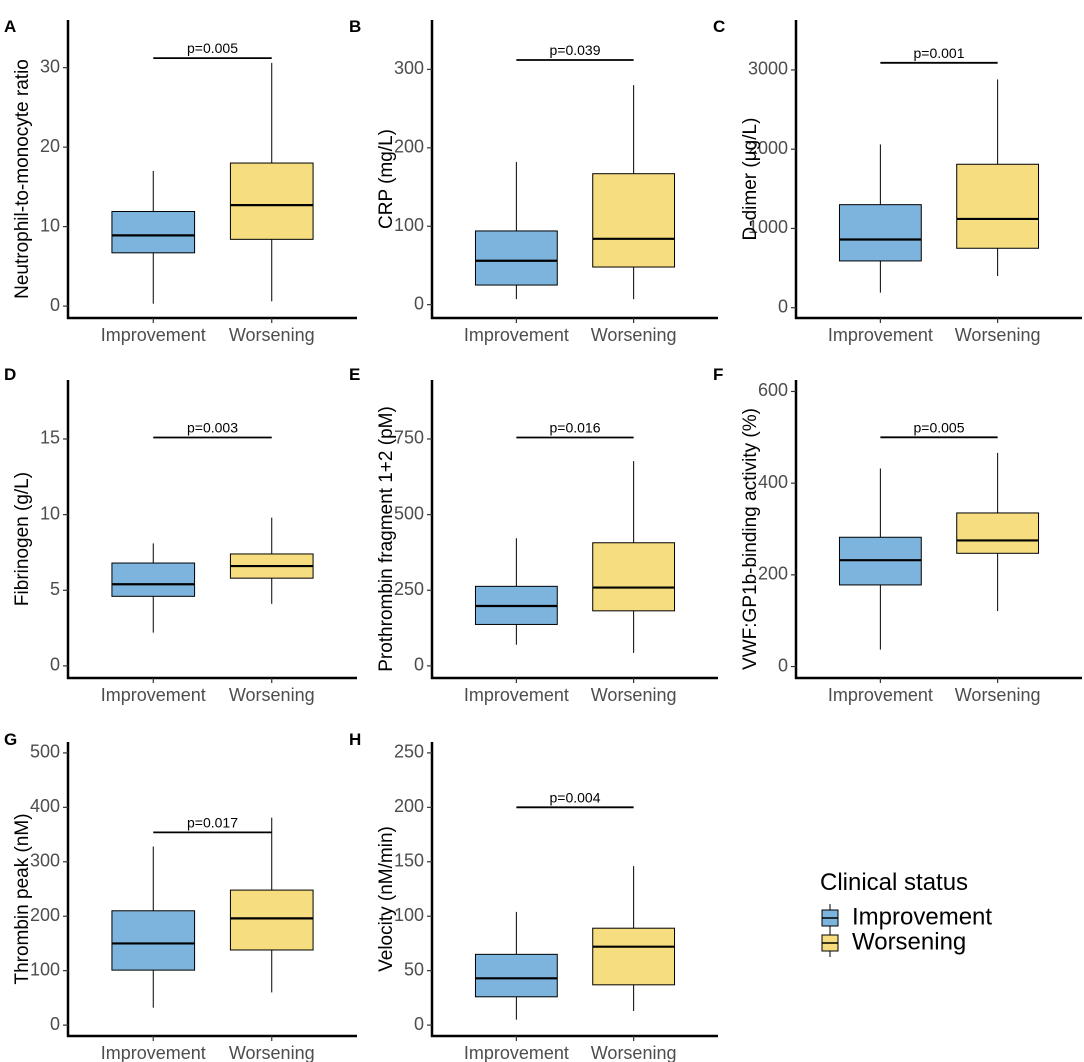  Describe the element at coordinates (22, 179) in the screenshot. I see `y-axis-title: Neutrophil-to-monocyte ratio` at that location.